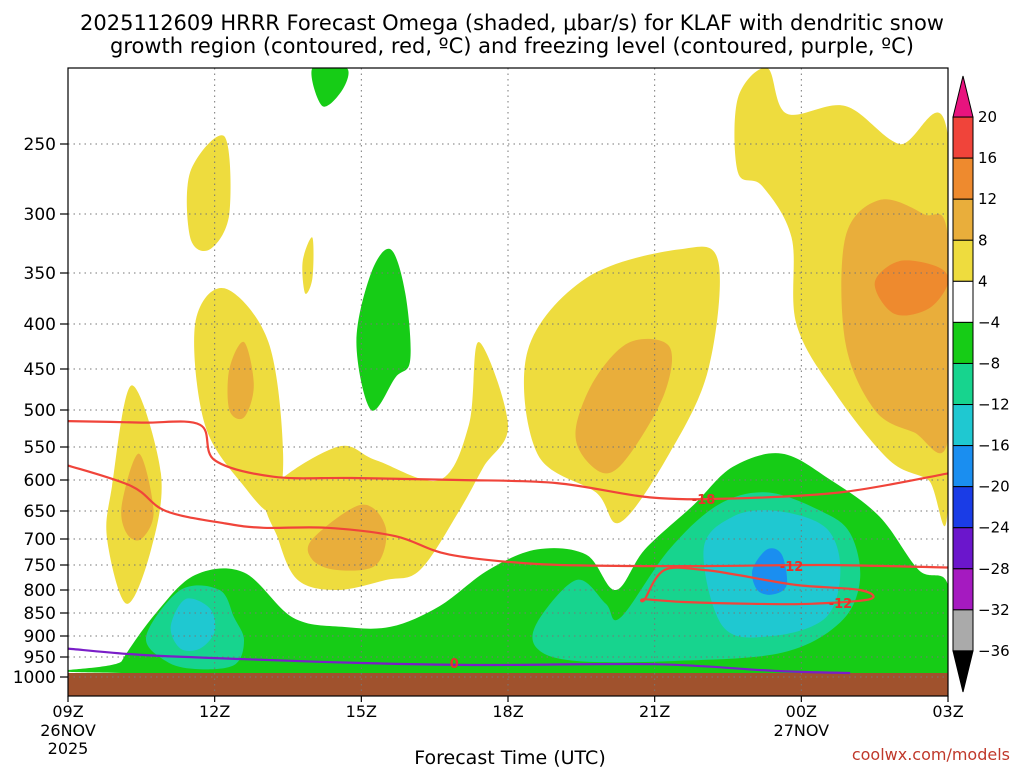 This screenshot has height=768, width=1024. I want to click on y-tick-label-250: 250, so click(40, 145).